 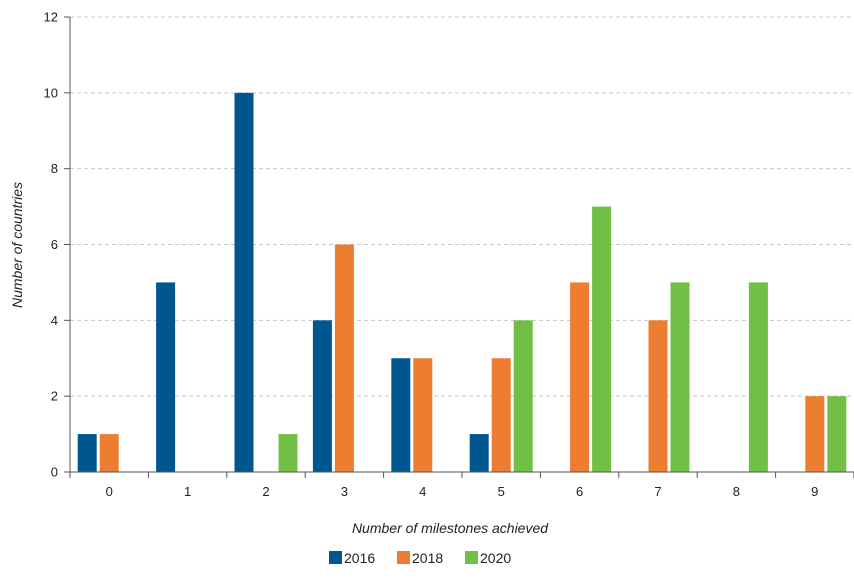 What do you see at coordinates (427, 558) in the screenshot?
I see `legend-label-2018: 2018` at bounding box center [427, 558].